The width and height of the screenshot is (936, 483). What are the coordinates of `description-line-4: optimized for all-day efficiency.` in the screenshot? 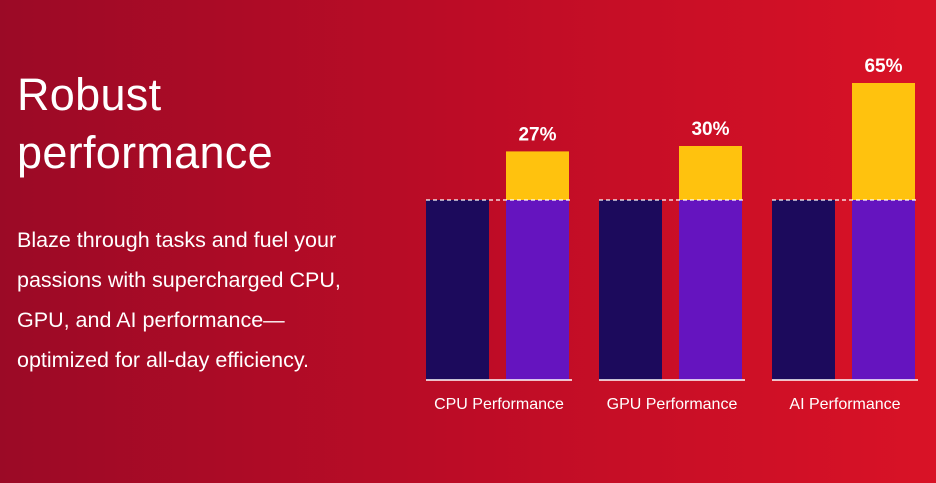 It's located at (163, 360).